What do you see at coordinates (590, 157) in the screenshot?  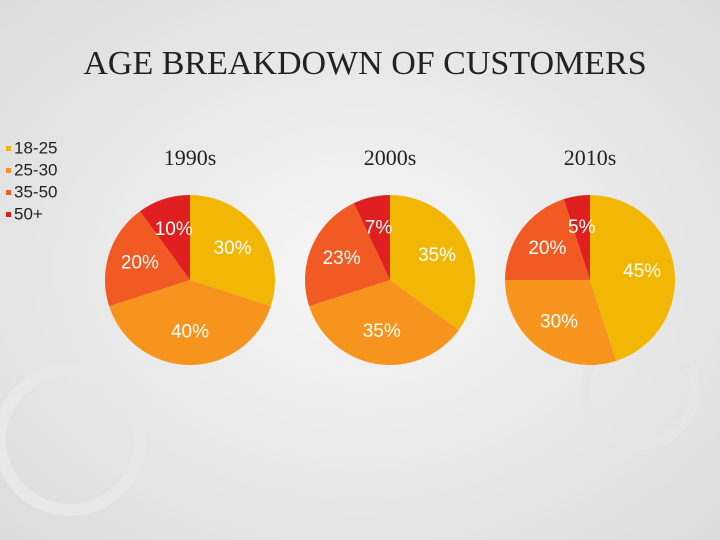 I see `pie-title: 2010s` at bounding box center [590, 157].